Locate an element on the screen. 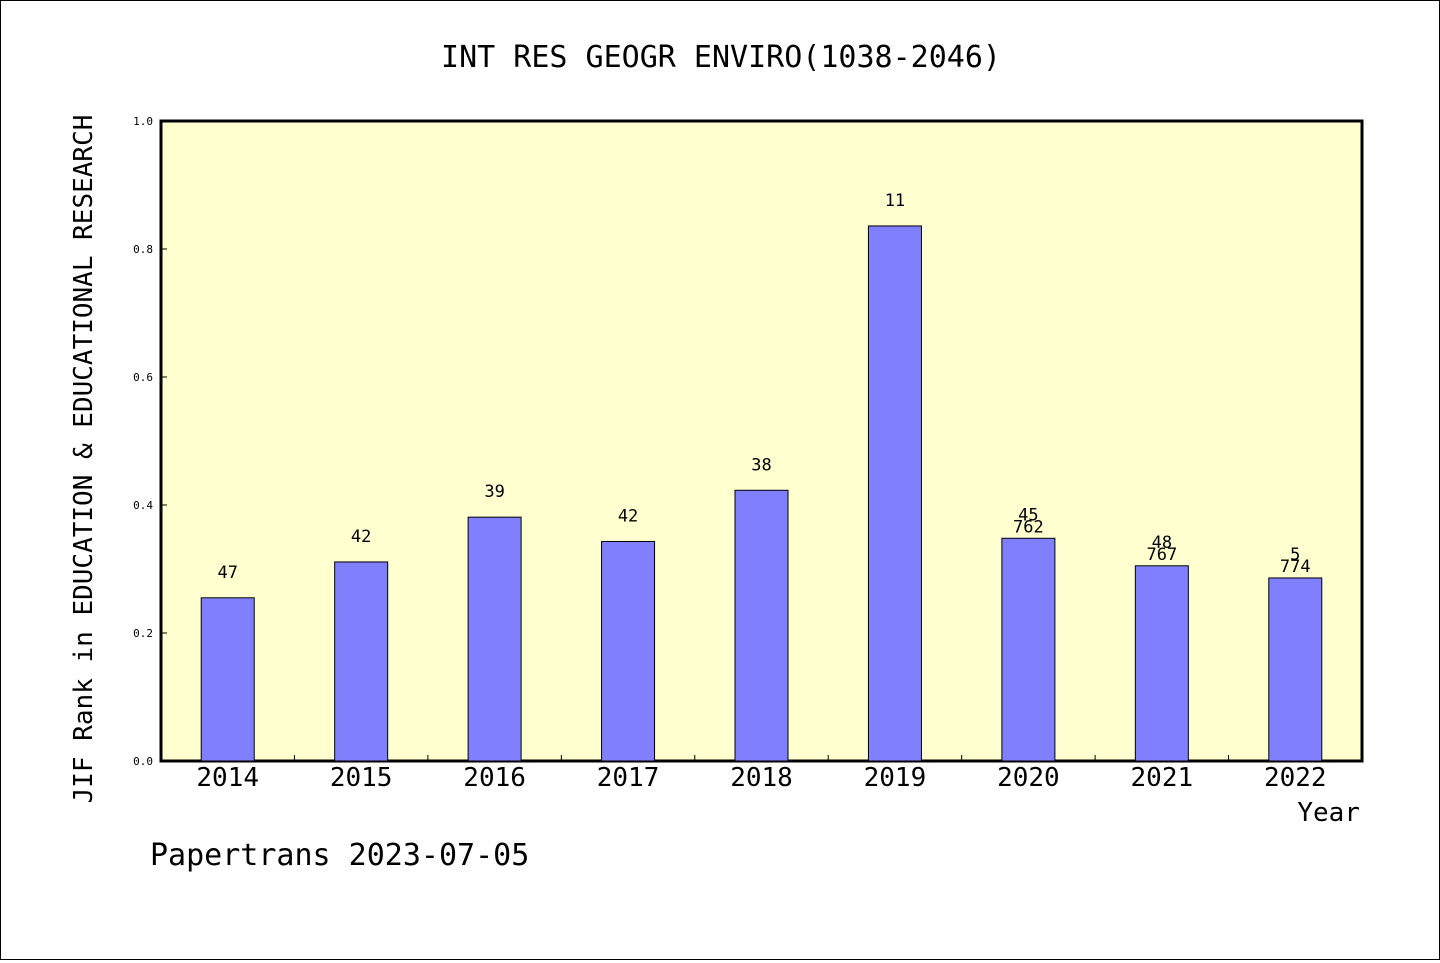 The image size is (1440, 963). y-tick-label: 1.0 is located at coordinates (143, 121).